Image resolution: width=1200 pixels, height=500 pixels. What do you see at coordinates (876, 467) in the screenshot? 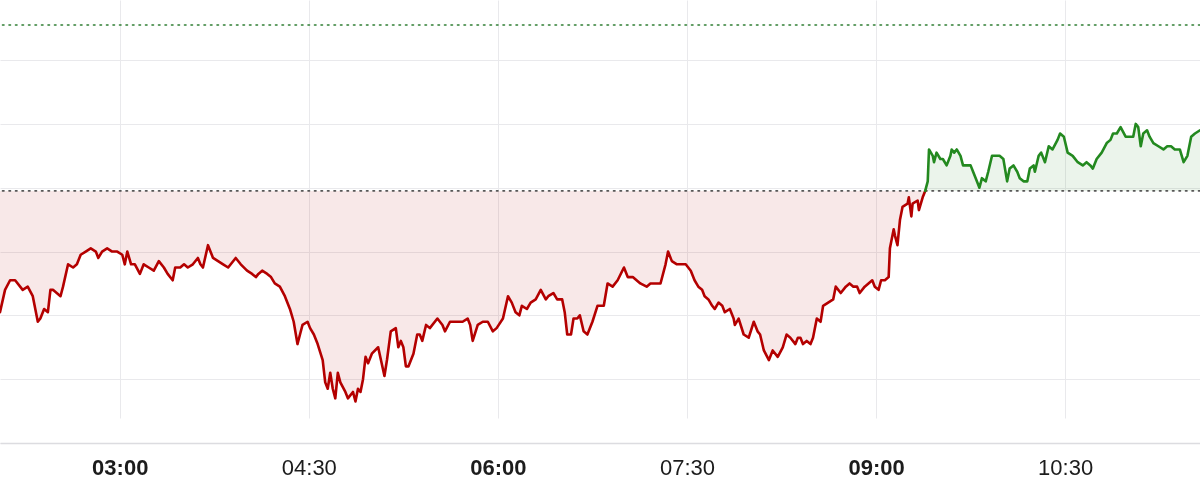
I see `x-tick-label: 09:00` at bounding box center [876, 467].